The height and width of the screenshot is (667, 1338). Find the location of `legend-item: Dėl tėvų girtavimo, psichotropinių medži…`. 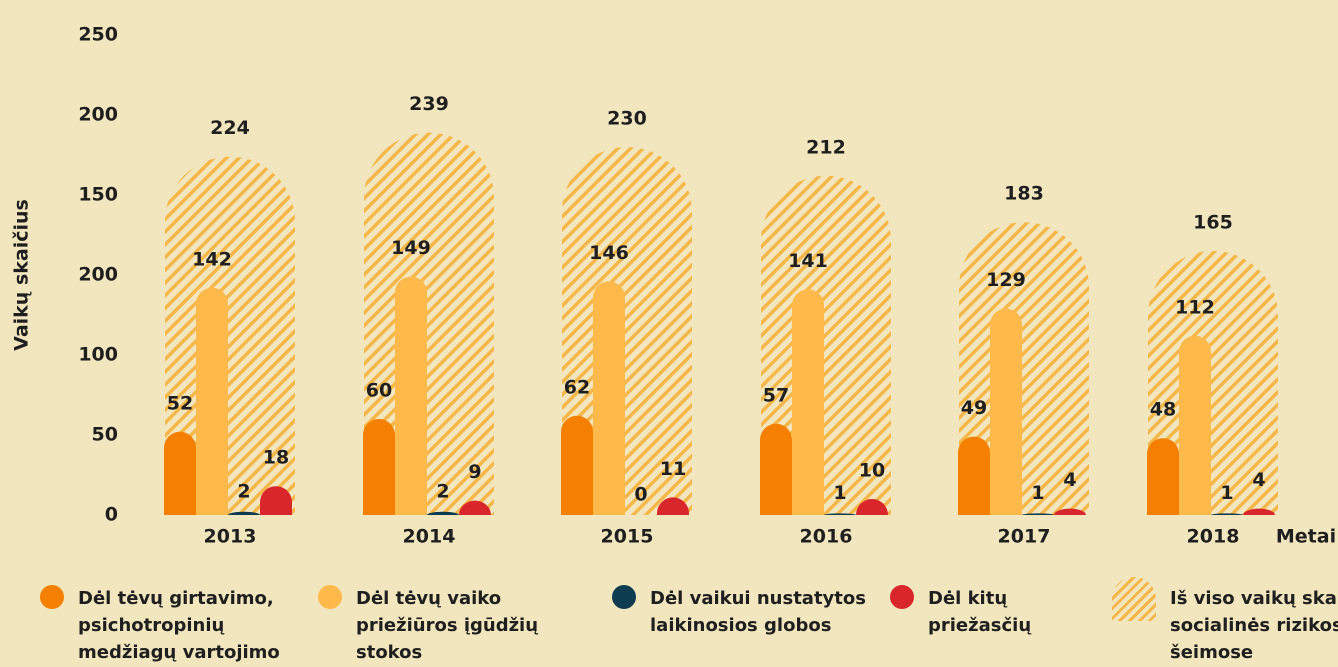

legend-item: Dėl tėvų girtavimo, psichotropinių medži… is located at coordinates (179, 625).